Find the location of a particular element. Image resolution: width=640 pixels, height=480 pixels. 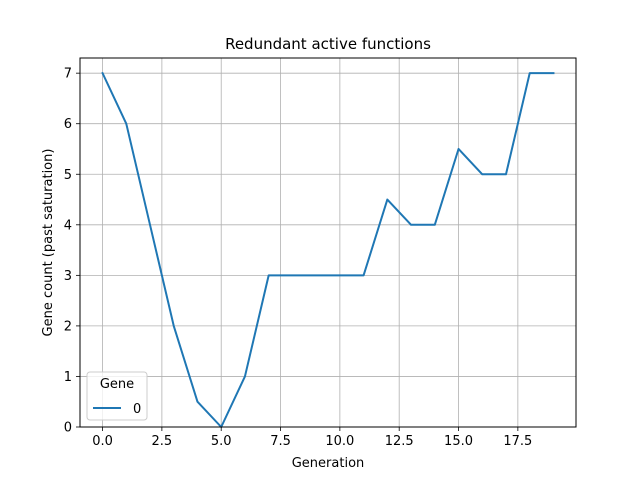

x-tick-label: 0.0 is located at coordinates (102, 441).